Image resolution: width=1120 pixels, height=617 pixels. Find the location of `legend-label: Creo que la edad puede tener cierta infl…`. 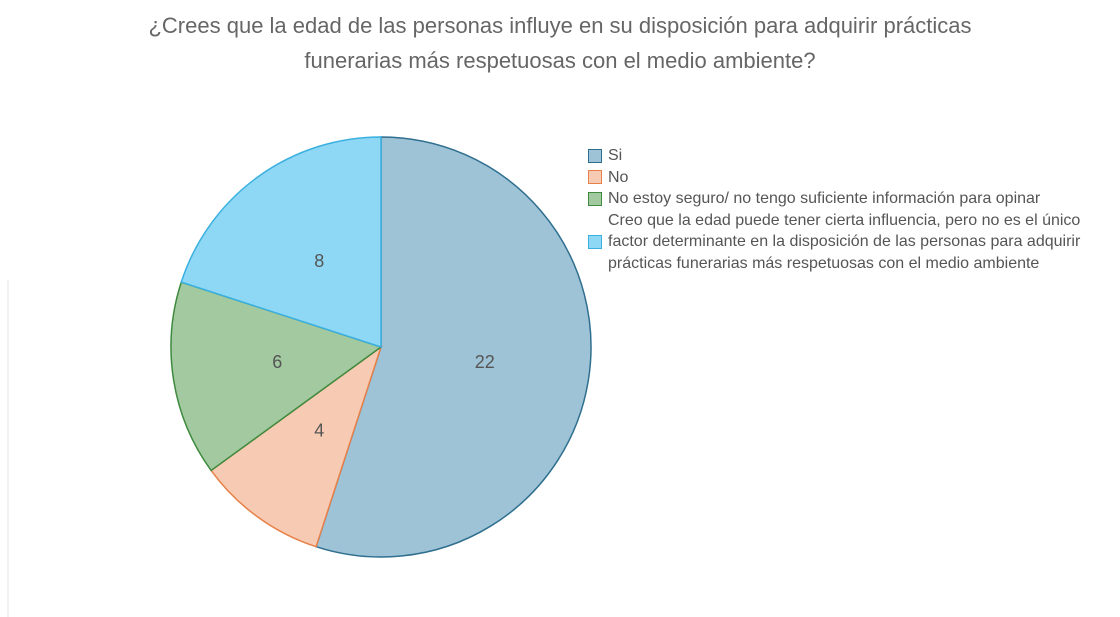

legend-label: Creo que la edad puede tener cierta infl… is located at coordinates (844, 241).